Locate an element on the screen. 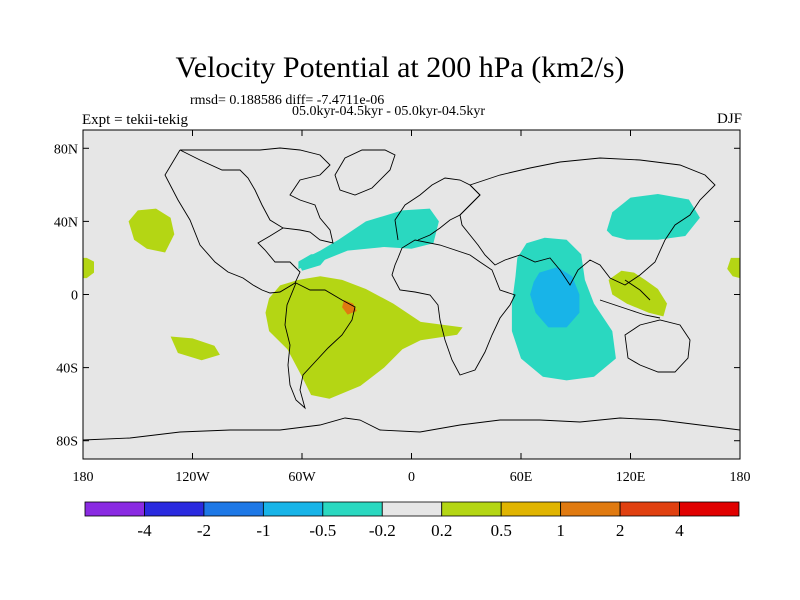 The image size is (800, 600). y-tick-label: 80N is located at coordinates (66, 149).